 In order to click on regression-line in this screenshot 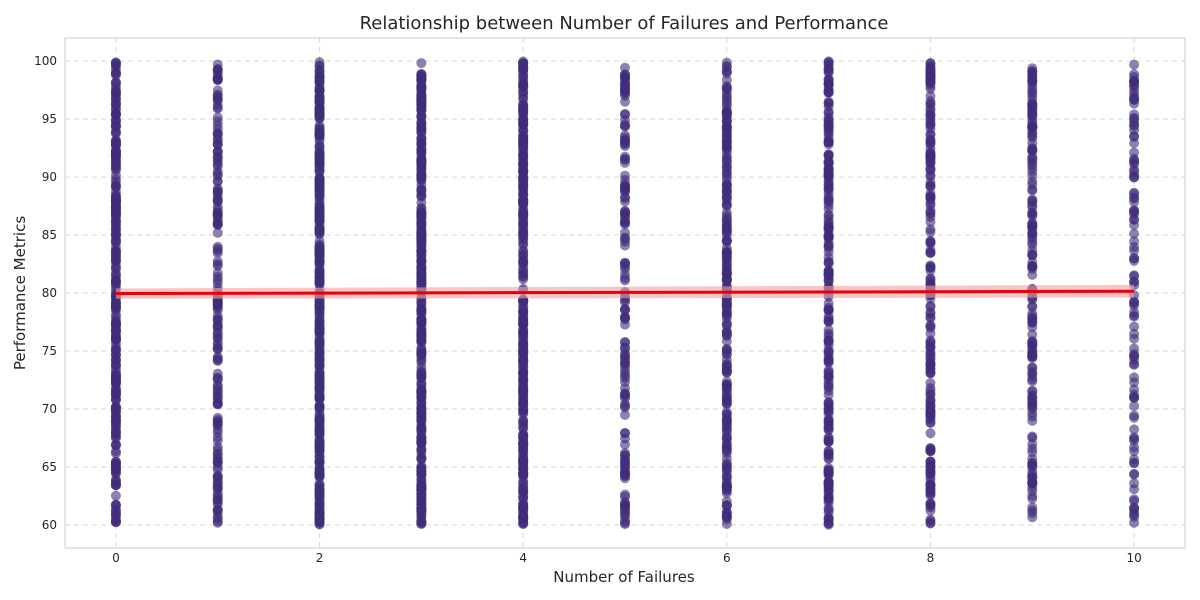, I will do `click(625, 292)`.